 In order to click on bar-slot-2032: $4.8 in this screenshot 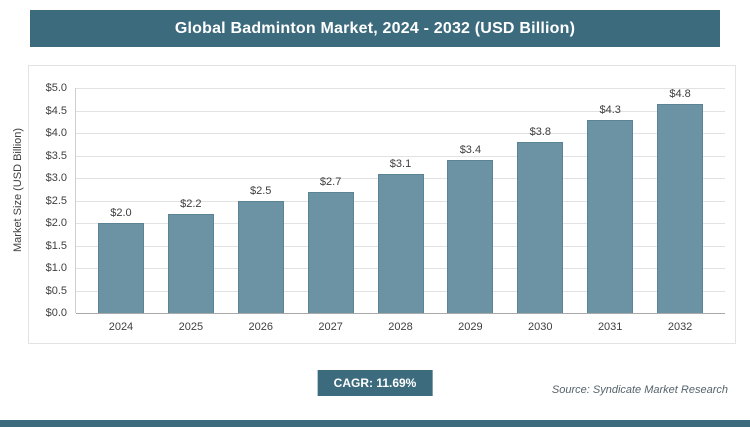, I will do `click(680, 200)`.